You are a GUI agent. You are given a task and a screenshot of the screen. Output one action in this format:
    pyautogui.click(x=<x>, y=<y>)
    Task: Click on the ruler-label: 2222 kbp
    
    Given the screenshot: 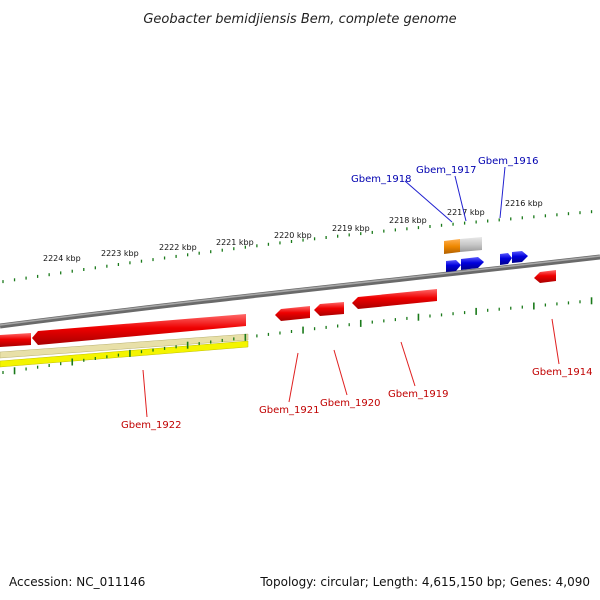 What is the action you would take?
    pyautogui.click(x=178, y=247)
    